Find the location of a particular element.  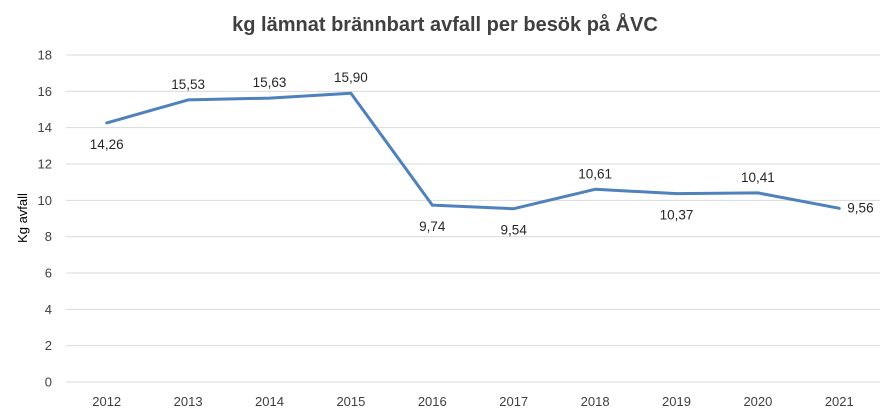

y-tick-label: 6 is located at coordinates (48, 273).